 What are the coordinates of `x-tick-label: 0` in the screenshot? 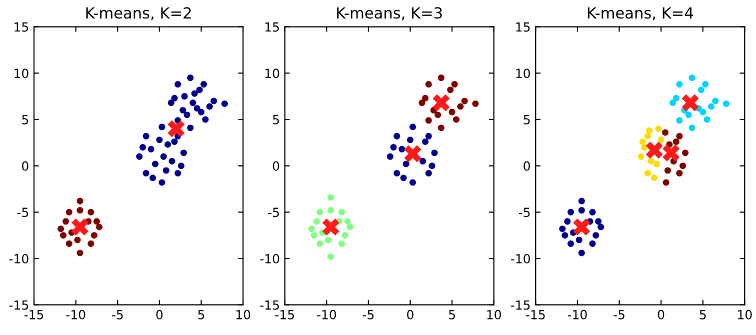 It's located at (159, 315).